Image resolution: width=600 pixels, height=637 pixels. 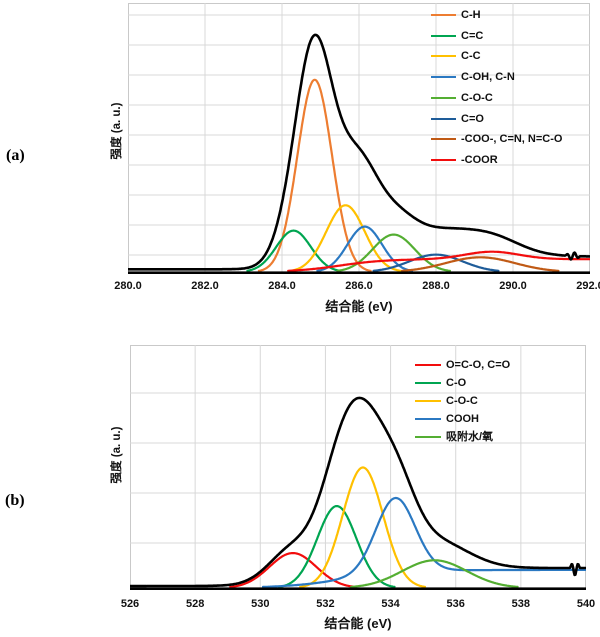 What do you see at coordinates (471, 56) in the screenshot?
I see `legend-item-label: C-C` at bounding box center [471, 56].